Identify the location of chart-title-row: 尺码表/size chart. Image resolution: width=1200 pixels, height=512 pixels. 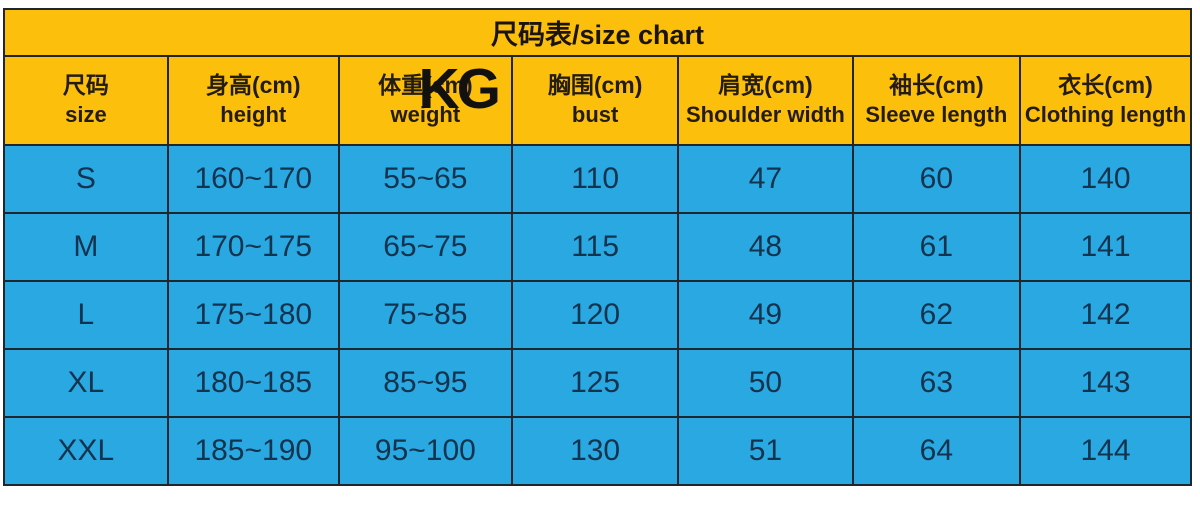
(597, 32).